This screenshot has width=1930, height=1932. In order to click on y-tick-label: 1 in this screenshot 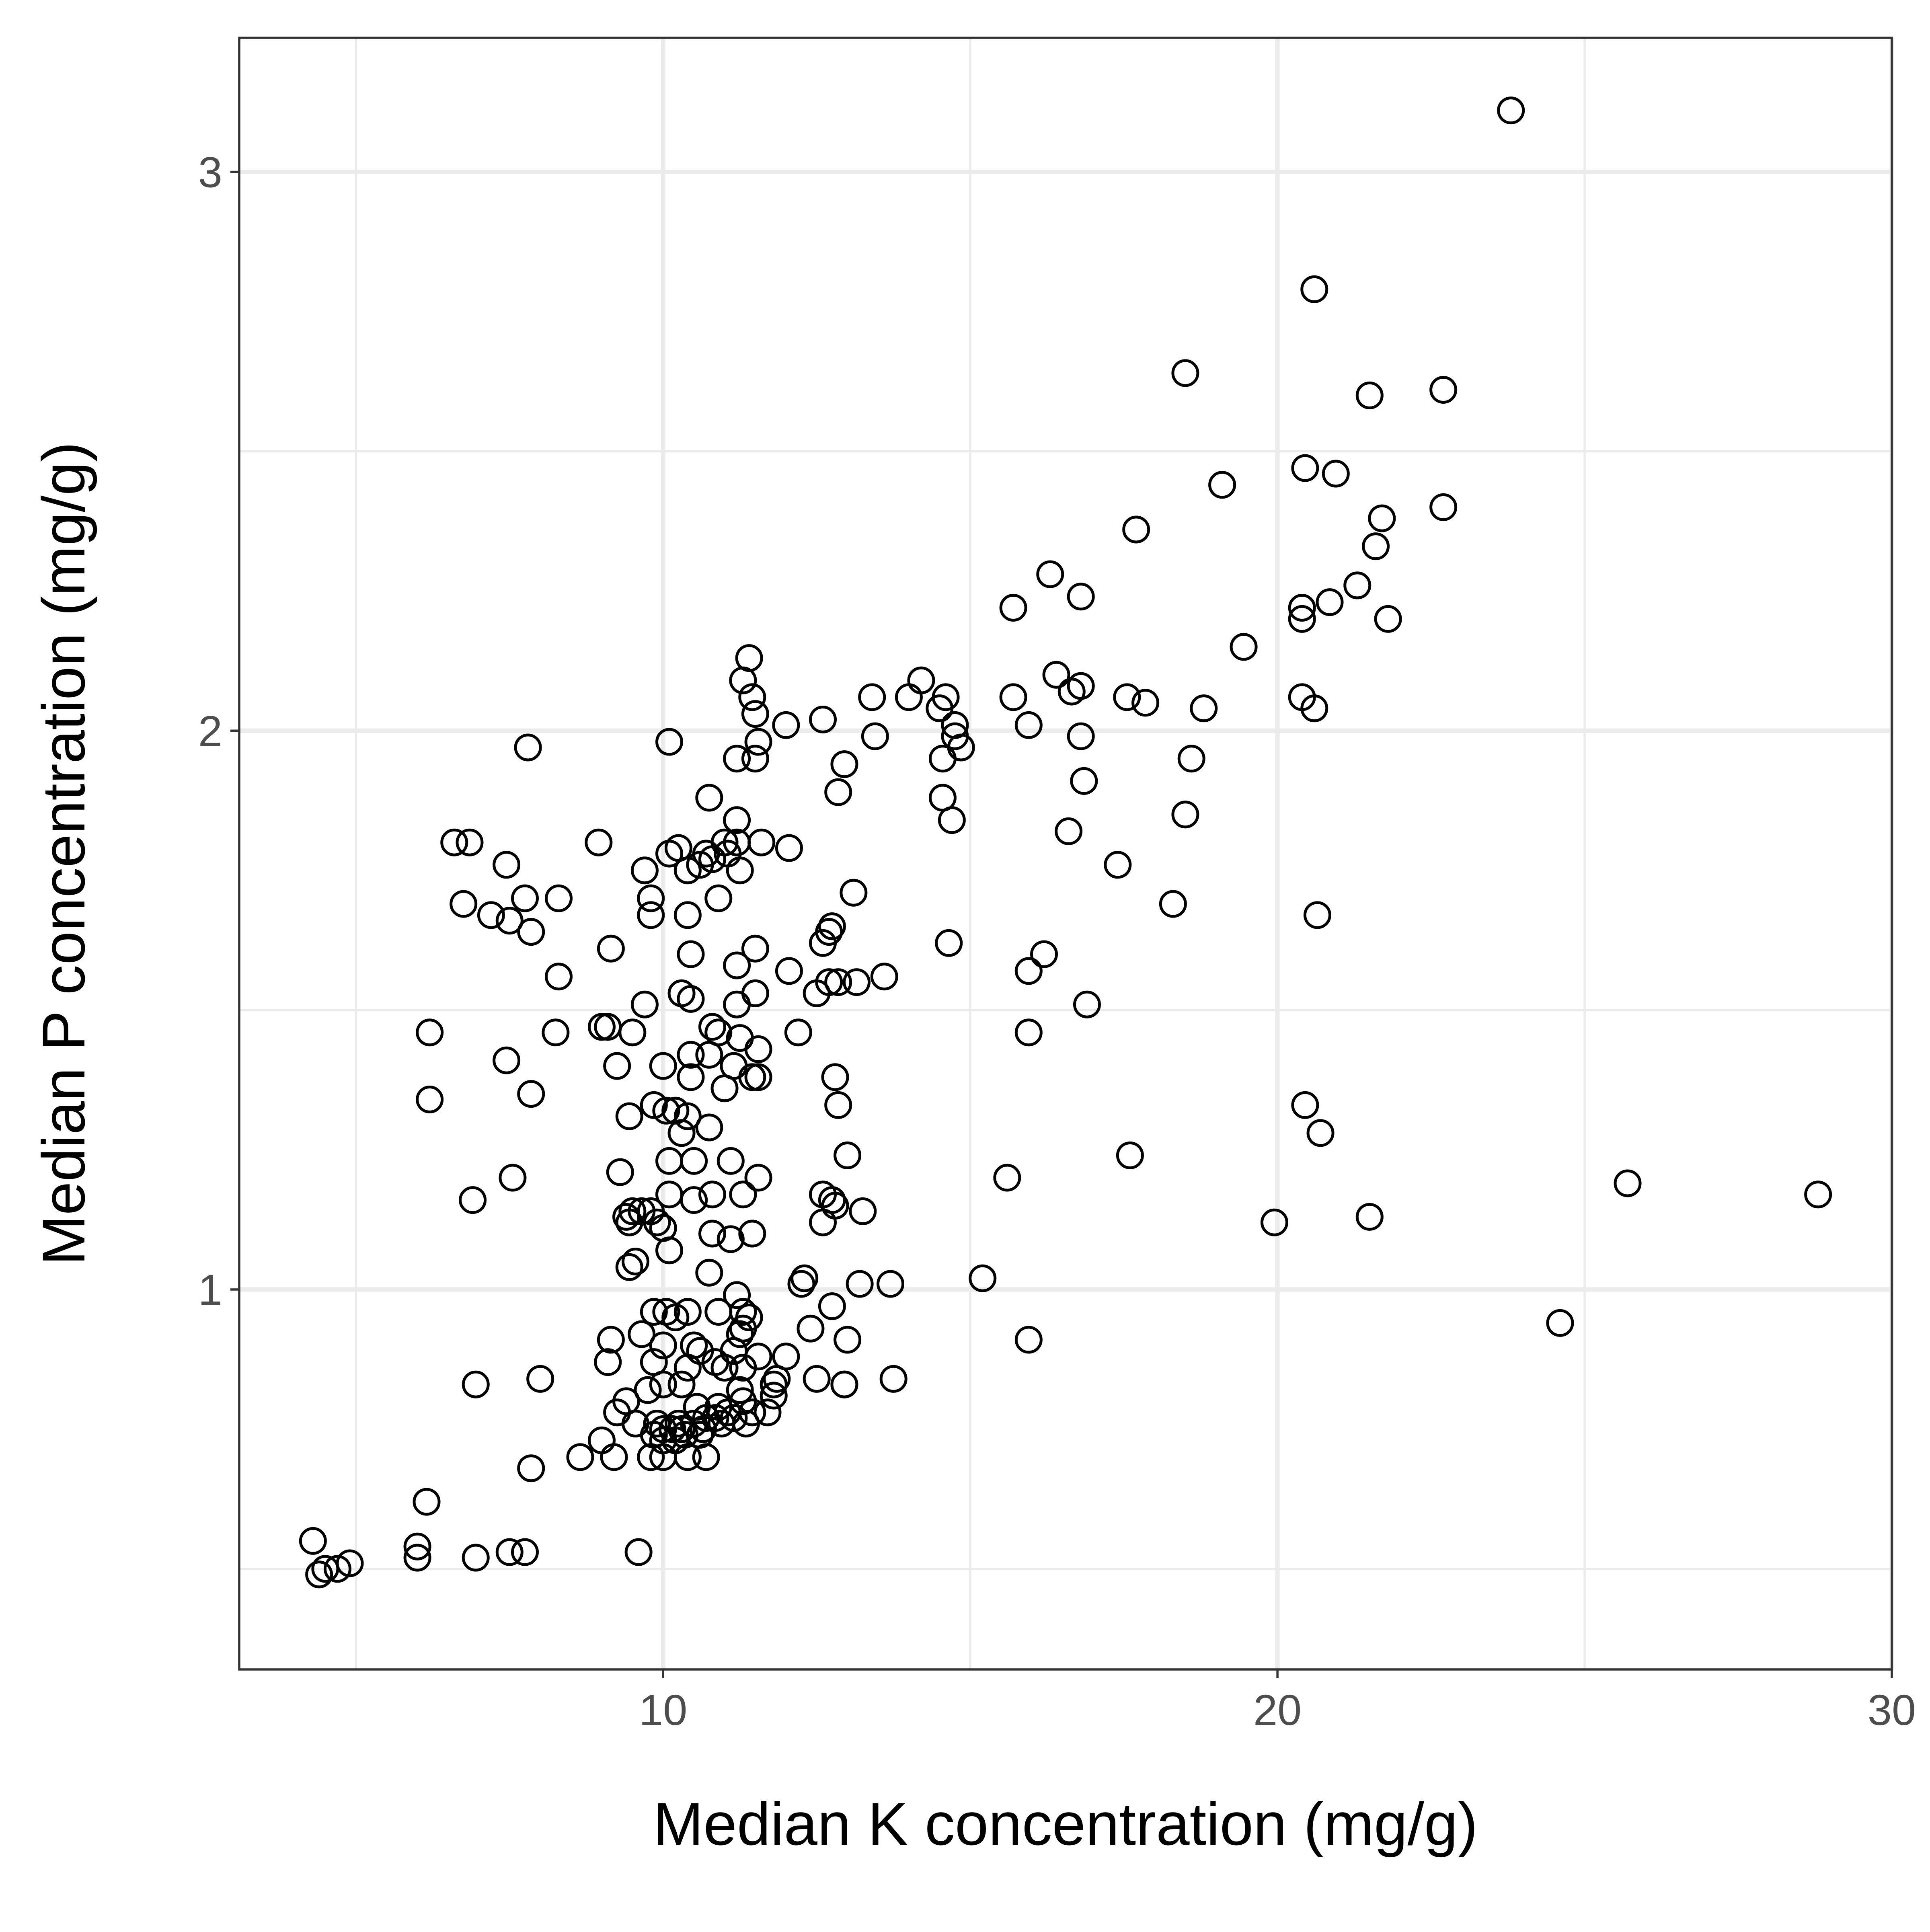, I will do `click(210, 1289)`.